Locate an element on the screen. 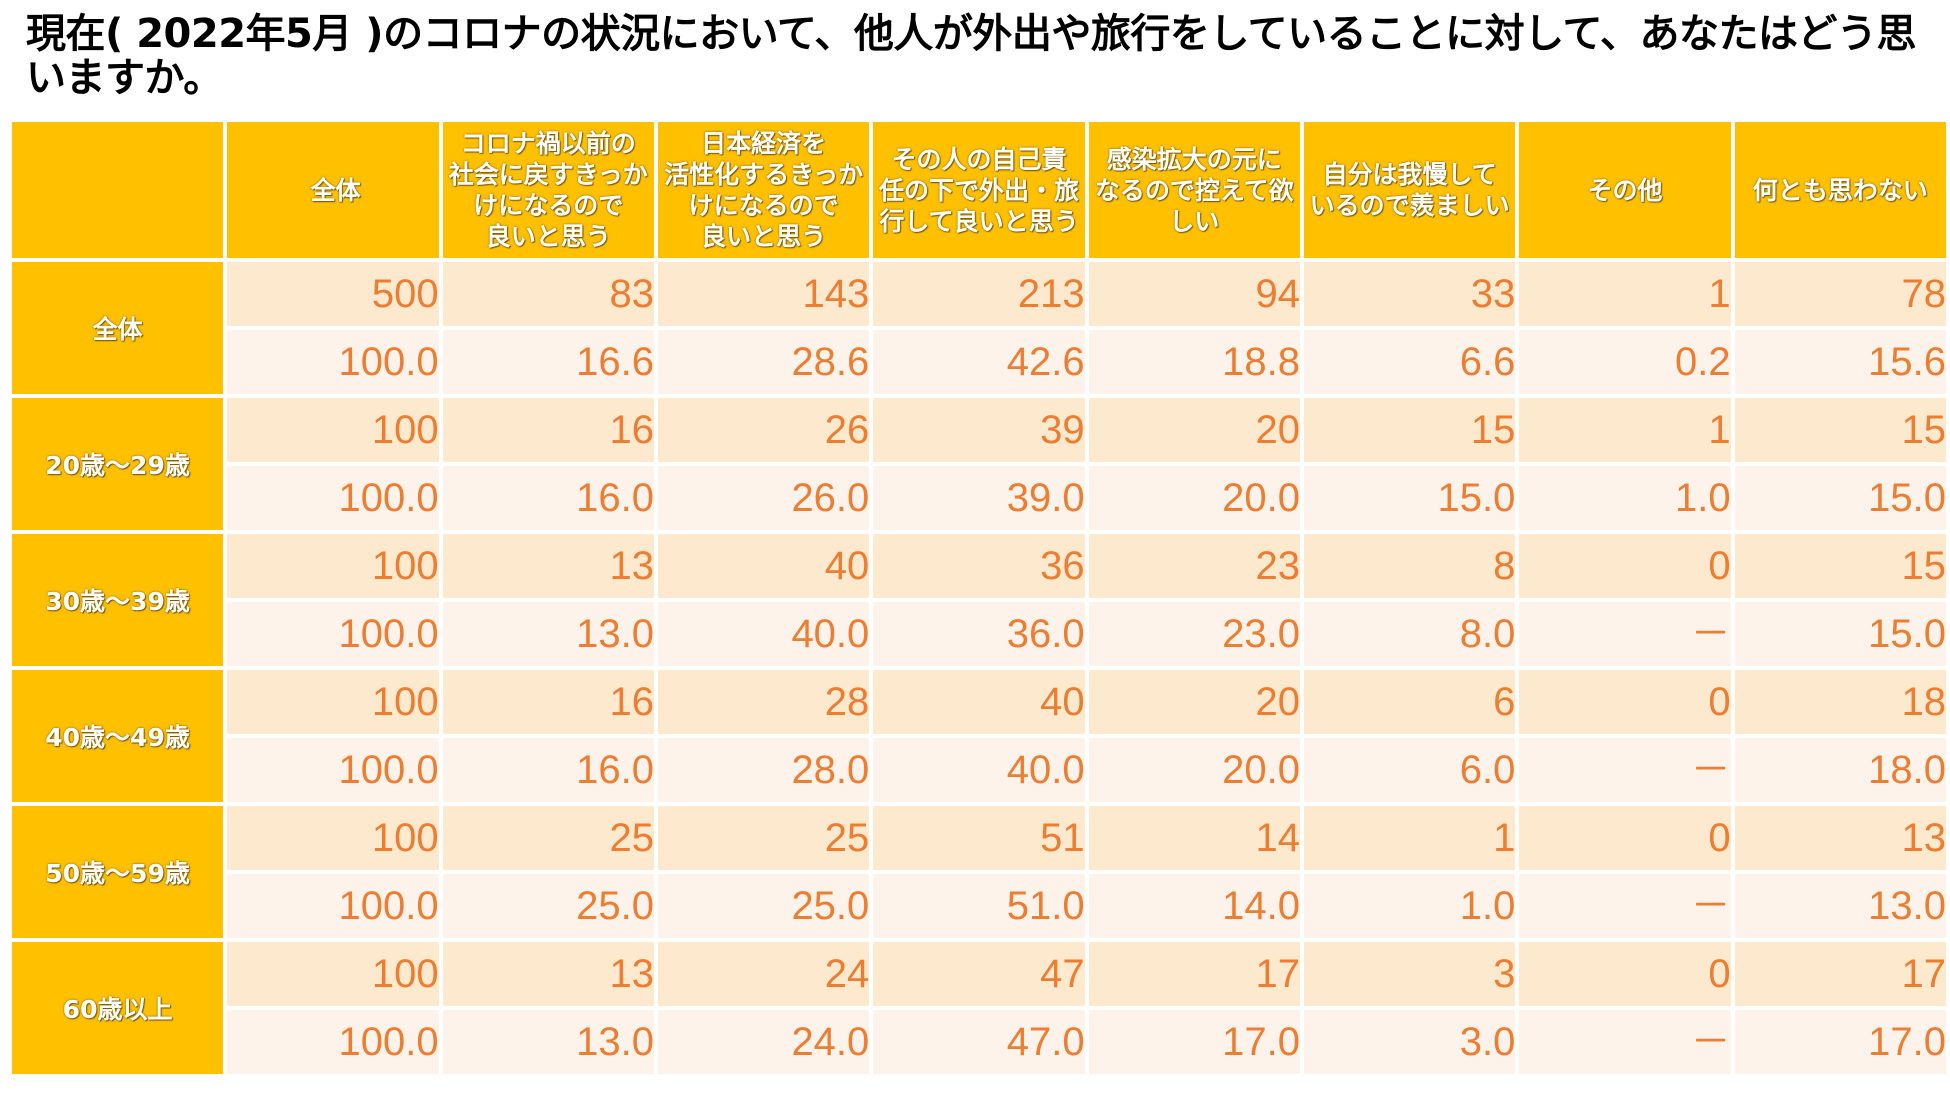 The height and width of the screenshot is (1100, 1950). count-cell: 36 is located at coordinates (979, 566).